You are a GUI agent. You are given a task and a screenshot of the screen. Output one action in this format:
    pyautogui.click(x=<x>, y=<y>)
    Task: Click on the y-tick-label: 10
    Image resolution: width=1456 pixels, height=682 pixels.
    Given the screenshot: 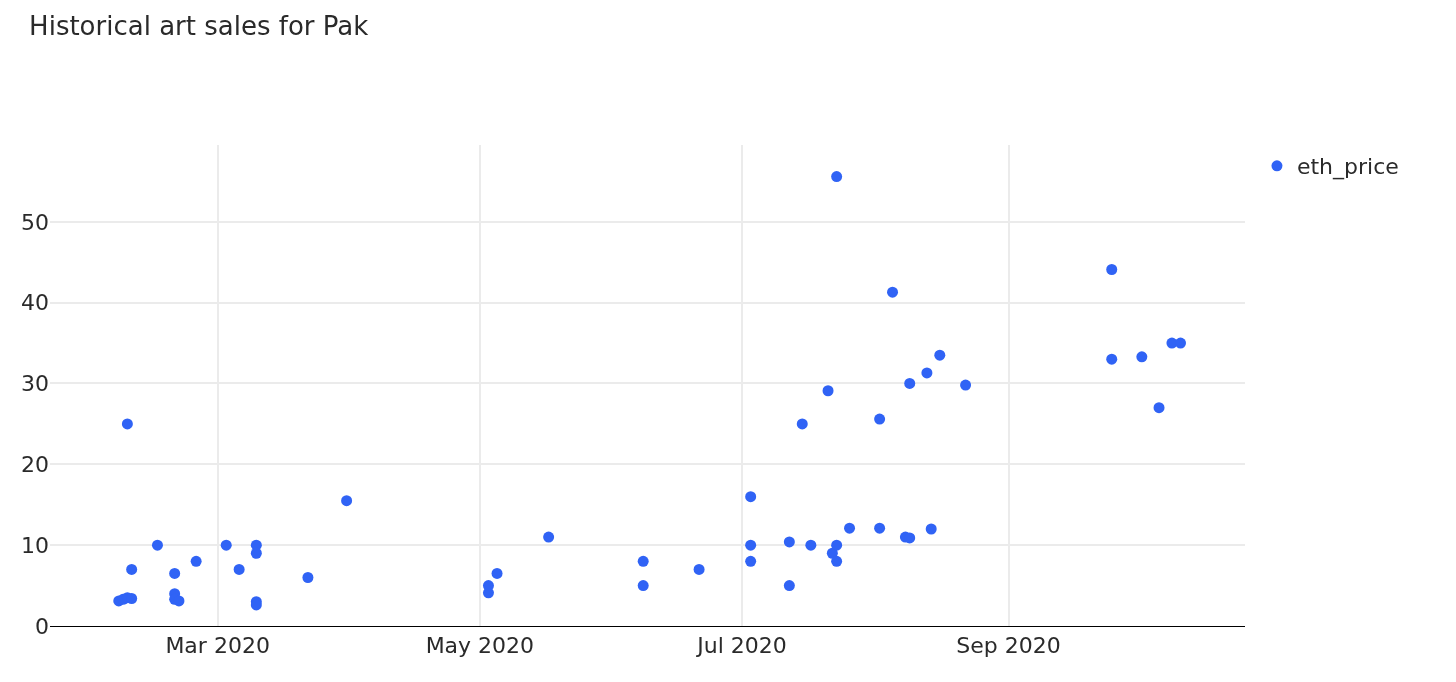 What is the action you would take?
    pyautogui.click(x=35, y=545)
    